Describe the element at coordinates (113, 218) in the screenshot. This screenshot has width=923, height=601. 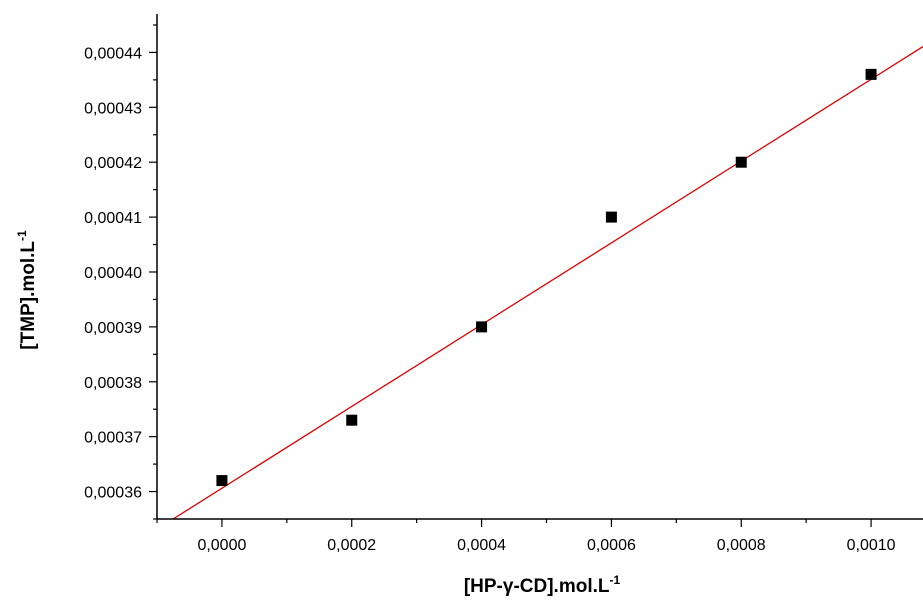
I see `y-tick-label: 0,00041` at that location.